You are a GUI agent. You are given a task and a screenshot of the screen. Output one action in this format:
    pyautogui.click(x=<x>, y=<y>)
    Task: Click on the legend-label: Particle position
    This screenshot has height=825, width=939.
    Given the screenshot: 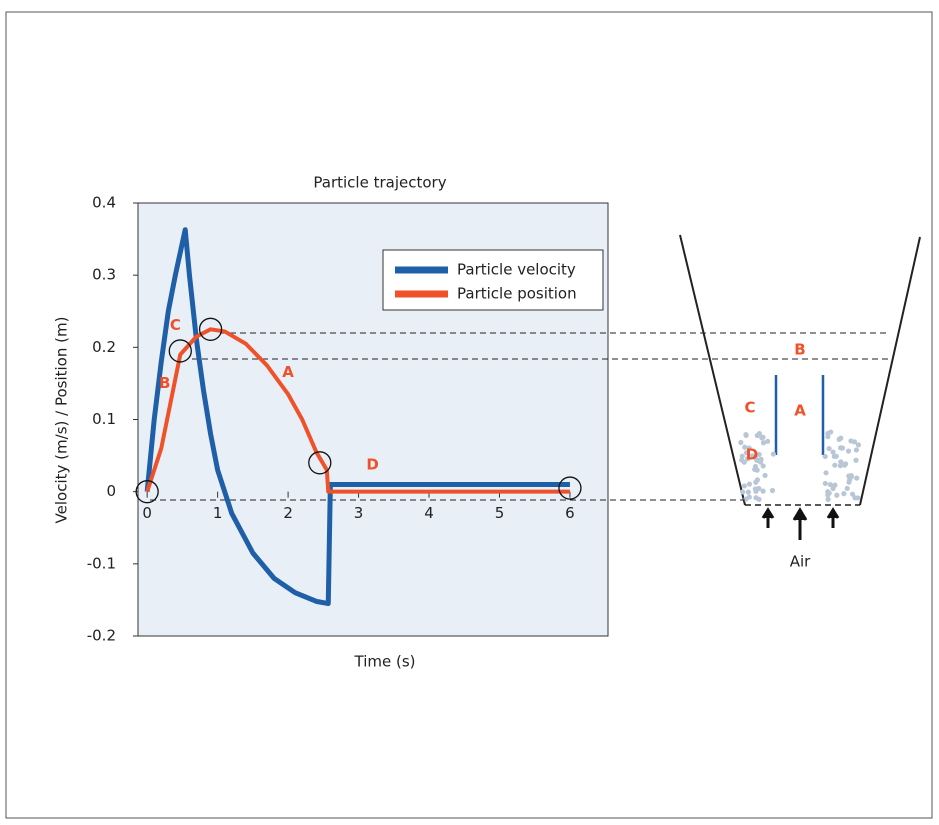 What is the action you would take?
    pyautogui.click(x=517, y=294)
    